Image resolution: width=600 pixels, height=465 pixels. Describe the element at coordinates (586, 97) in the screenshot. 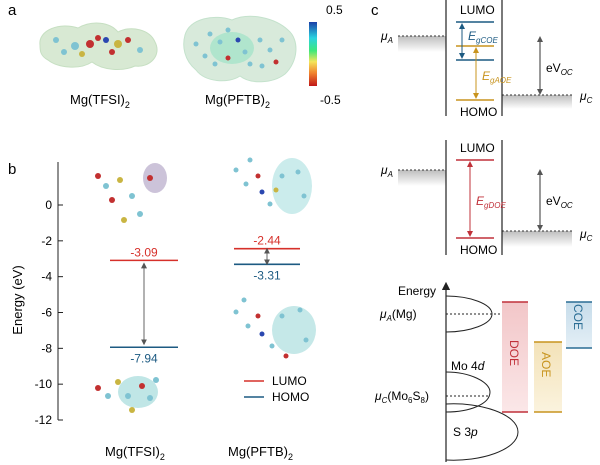

I see `top-muc-label: μC` at that location.